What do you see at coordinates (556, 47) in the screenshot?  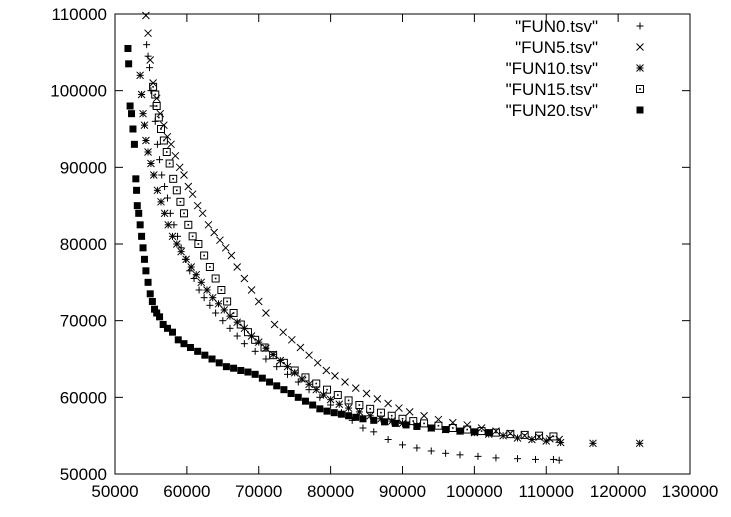 I see `legend-entry-label: "FUN5.tsv"` at bounding box center [556, 47].